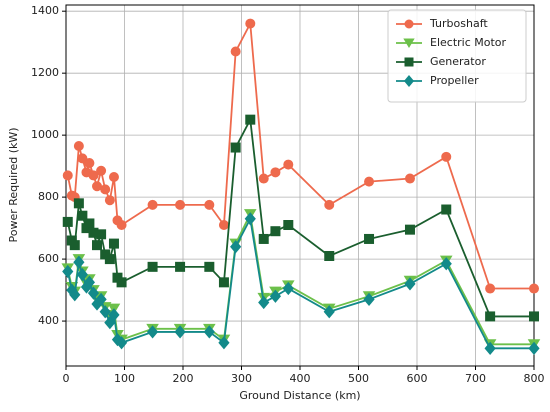 This screenshot has height=412, width=550. Describe the element at coordinates (534, 378) in the screenshot. I see `x-tick-label: 800` at that location.